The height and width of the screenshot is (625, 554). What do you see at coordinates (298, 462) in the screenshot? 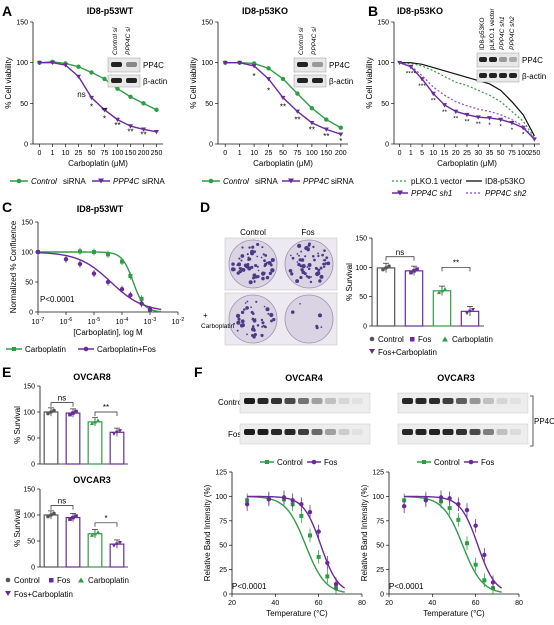
I see `legend-f-left: Control Fos` at bounding box center [298, 462].